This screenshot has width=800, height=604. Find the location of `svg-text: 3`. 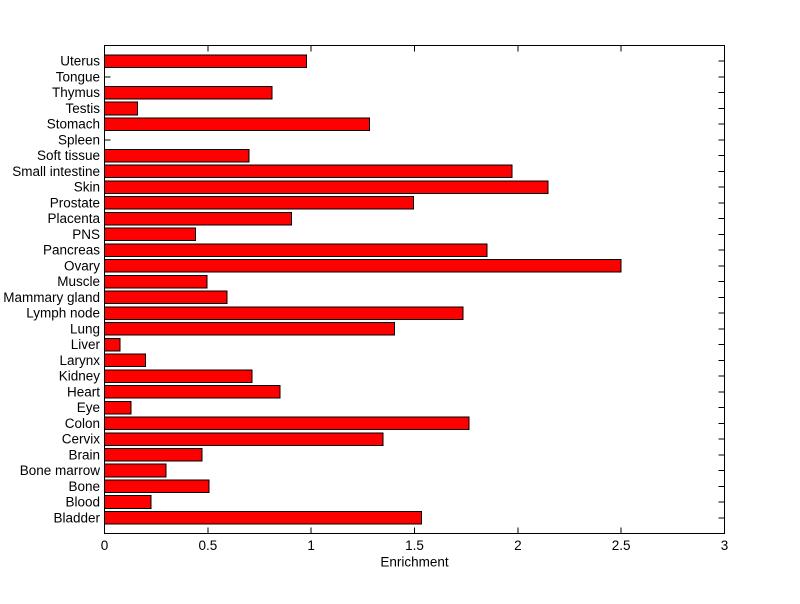

svg-text: 3 is located at coordinates (725, 545).